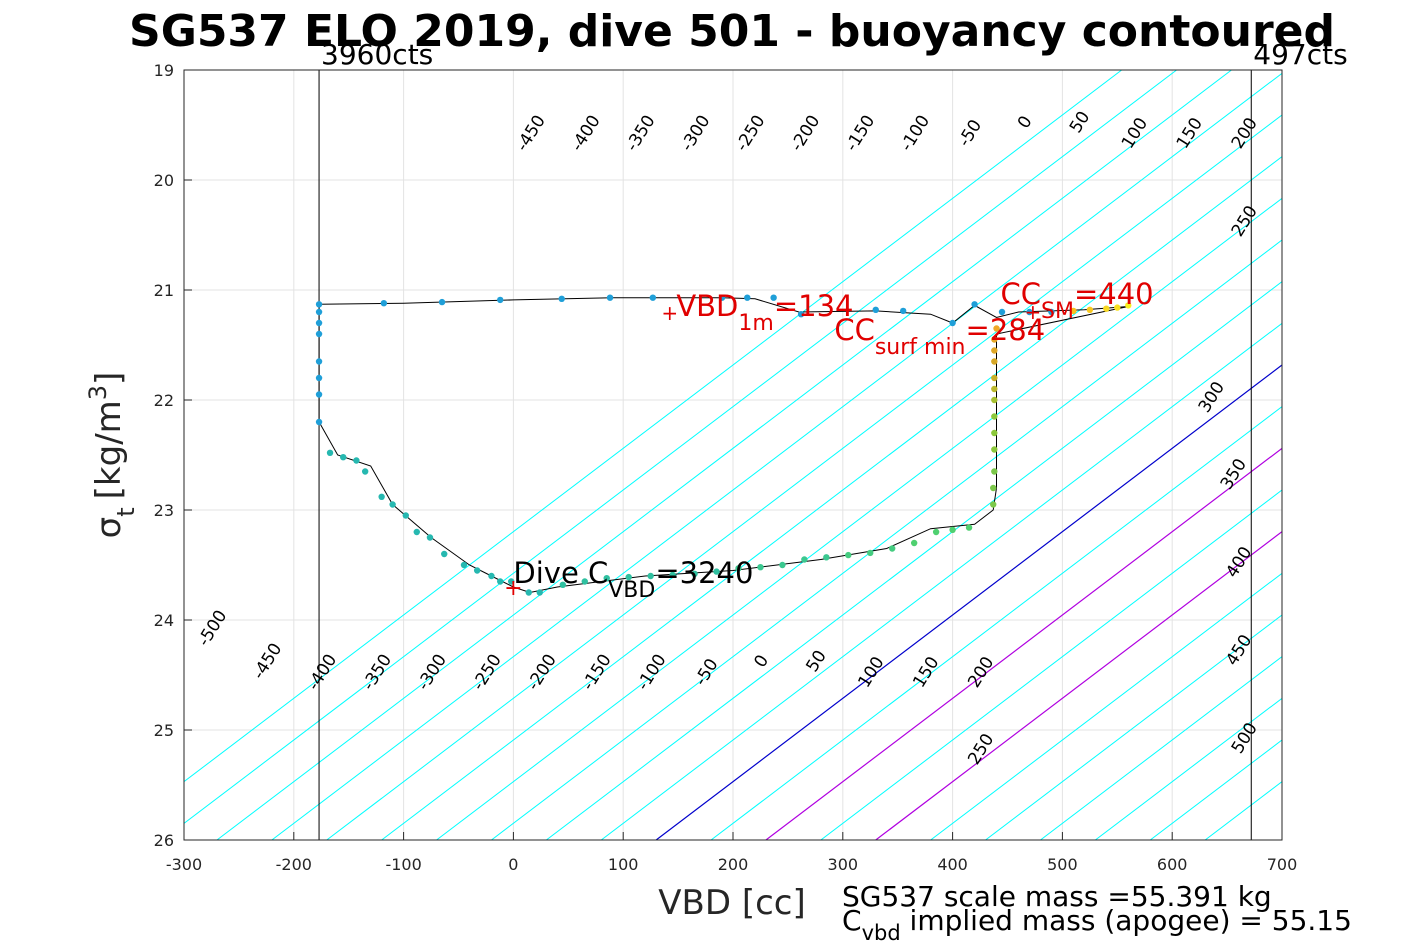 Image resolution: width=1417 pixels, height=945 pixels. I want to click on vbd1m-value: =134, so click(814, 306).